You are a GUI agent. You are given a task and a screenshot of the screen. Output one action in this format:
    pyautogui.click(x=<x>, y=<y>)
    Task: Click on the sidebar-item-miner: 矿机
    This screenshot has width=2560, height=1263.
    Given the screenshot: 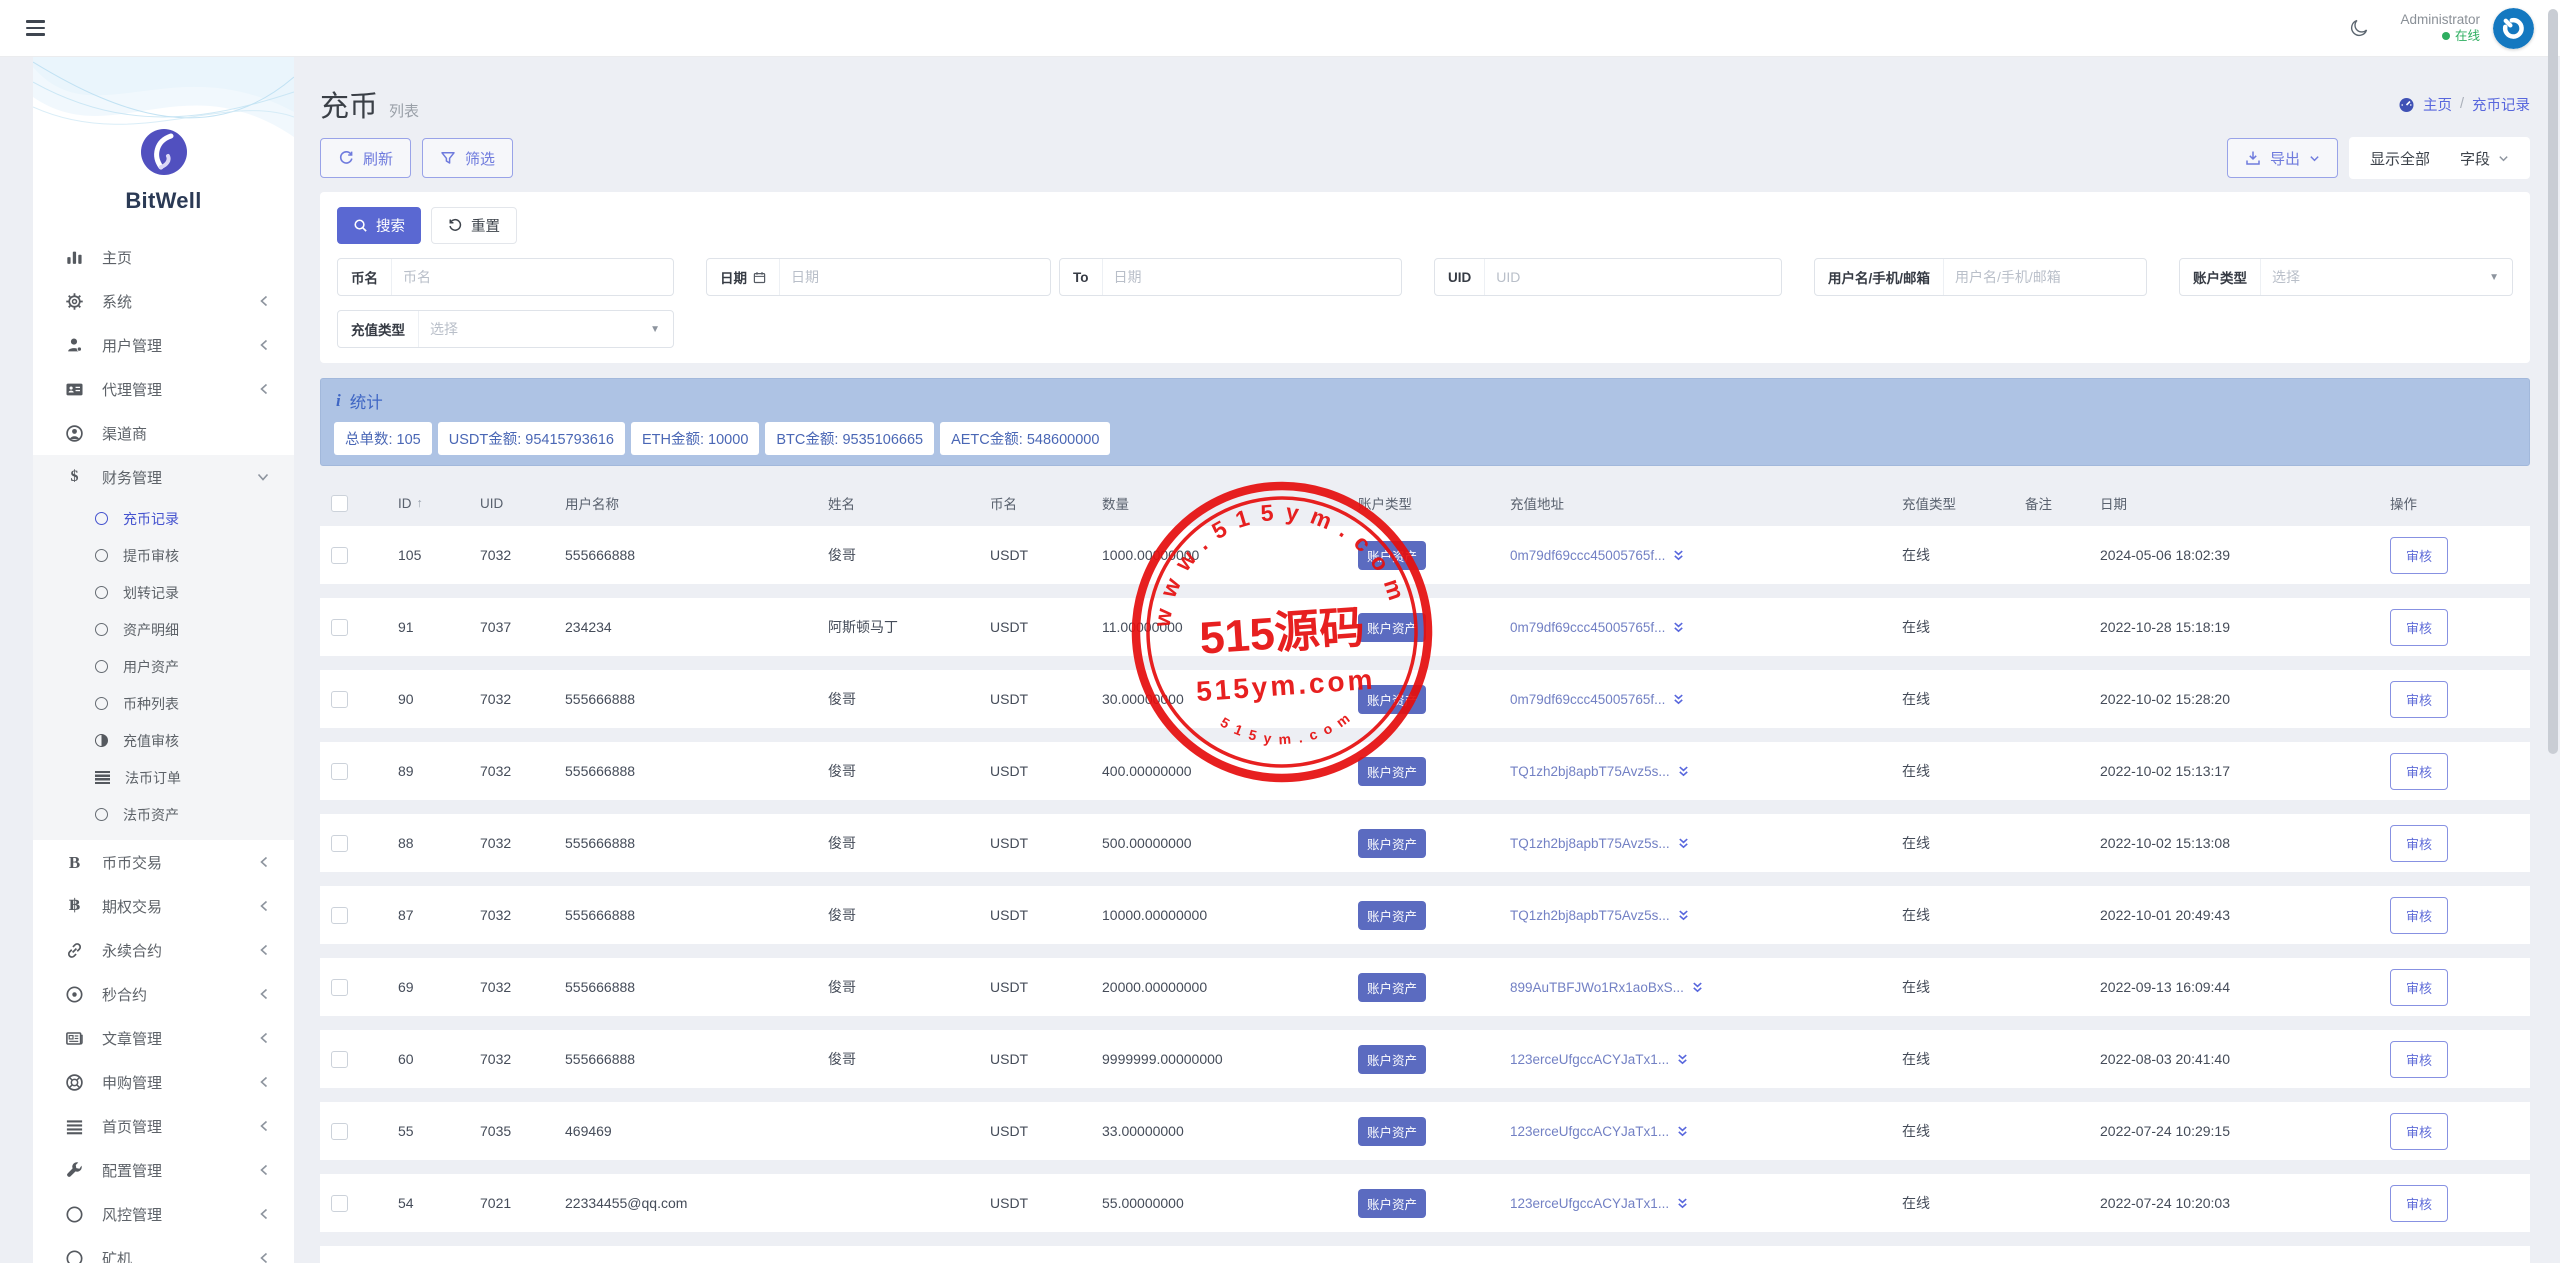 What is the action you would take?
    pyautogui.click(x=163, y=1249)
    